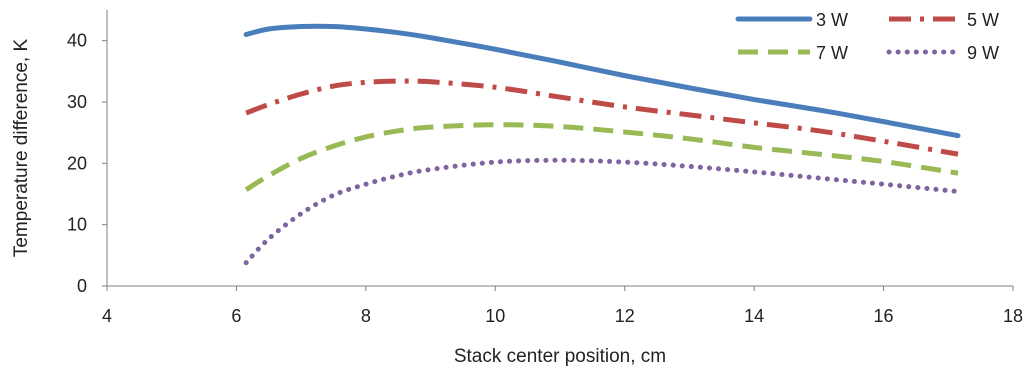  I want to click on y-tick-label: 0, so click(82, 286).